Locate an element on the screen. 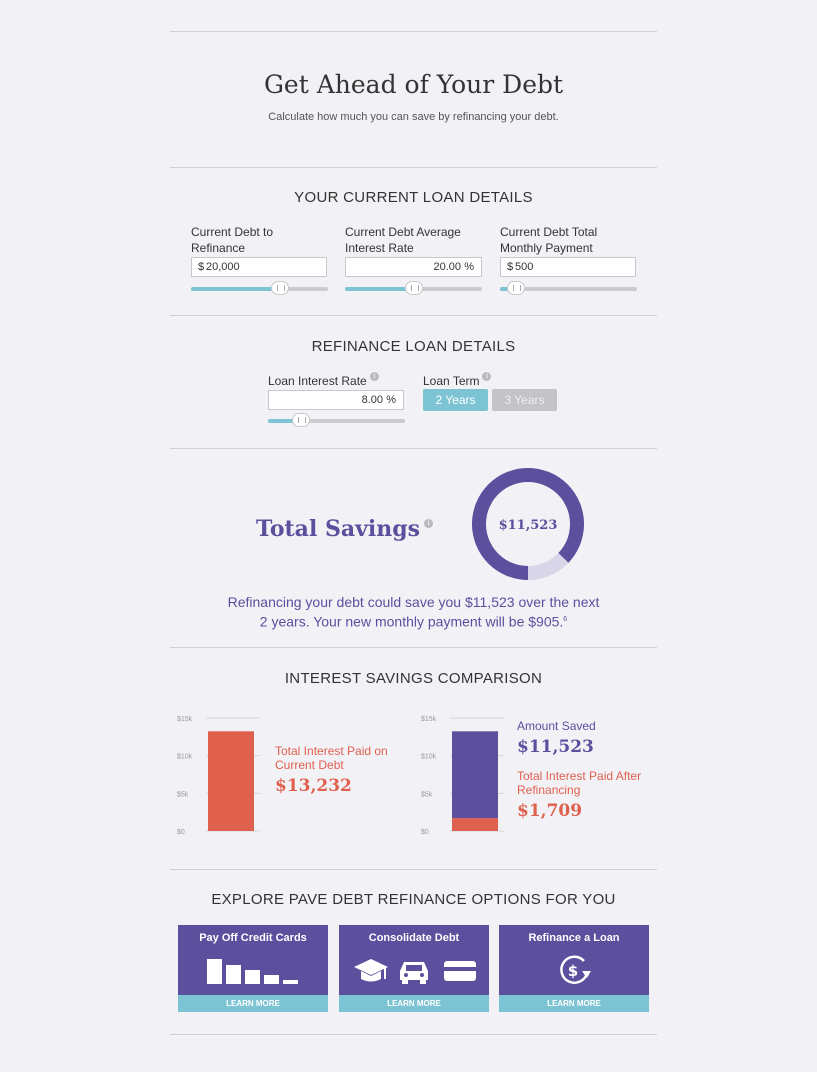  after-interest-caption: Total Interest Paid After Refinancing is located at coordinates (579, 783).